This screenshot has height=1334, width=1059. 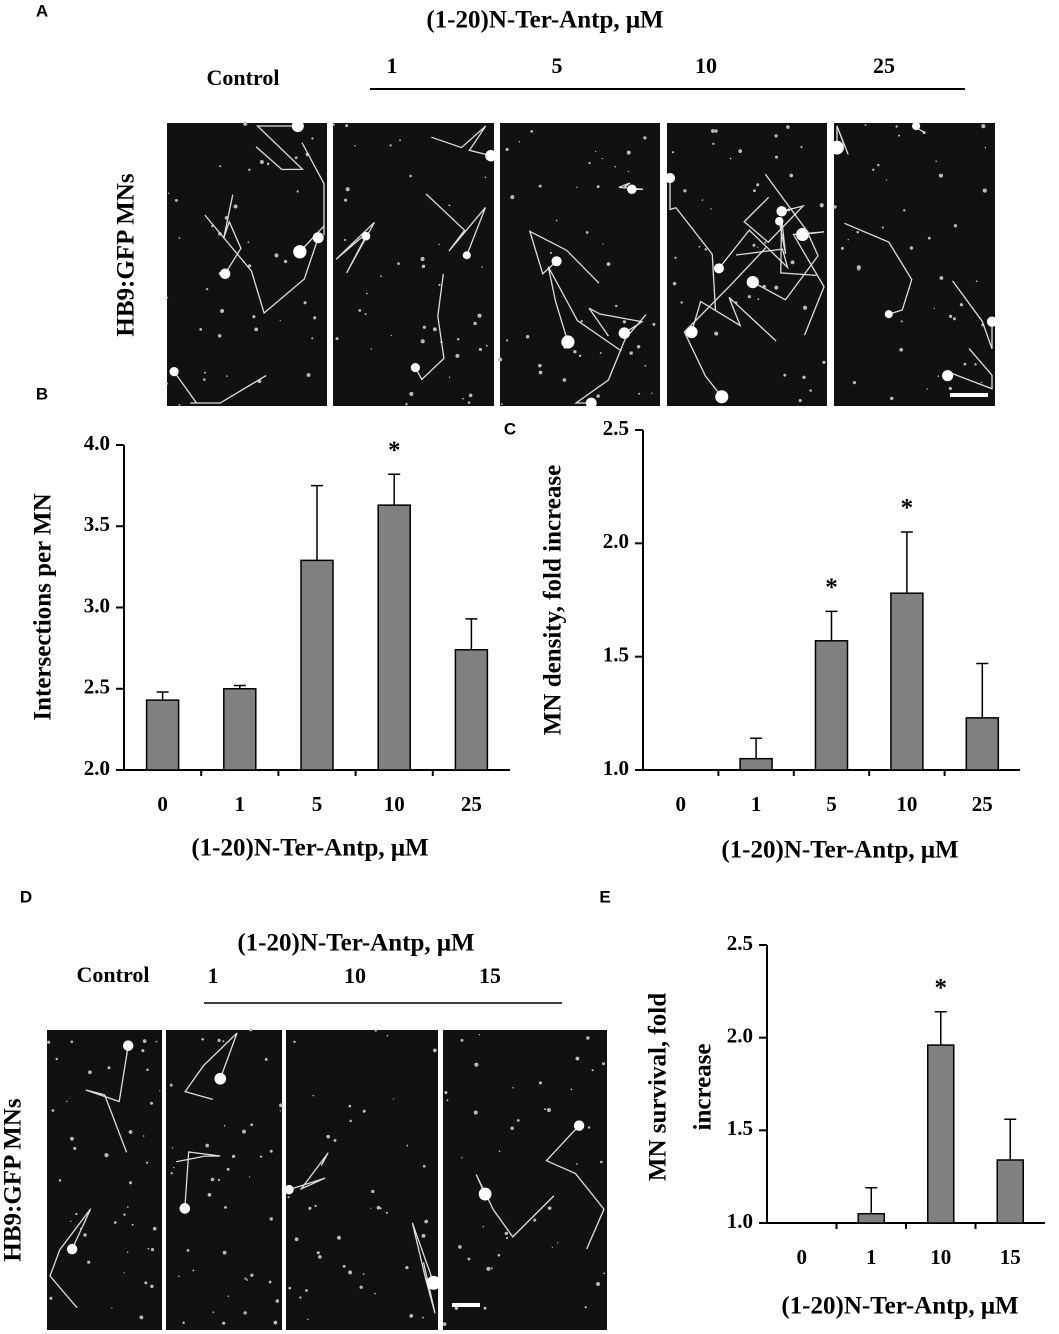 I want to click on y-axis-label: increase, so click(x=703, y=1086).